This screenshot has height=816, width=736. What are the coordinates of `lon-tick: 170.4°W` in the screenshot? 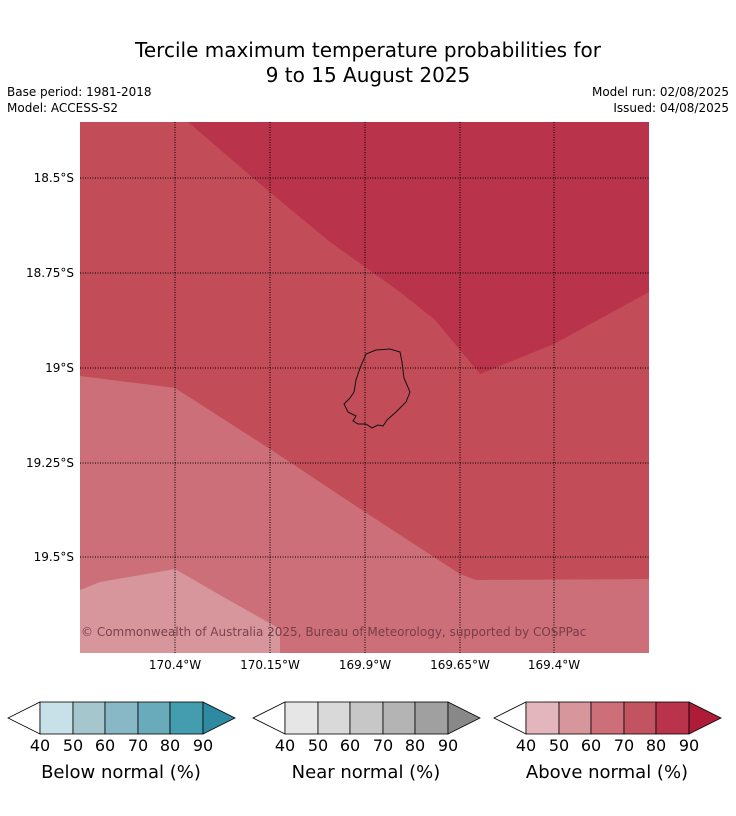 It's located at (175, 665).